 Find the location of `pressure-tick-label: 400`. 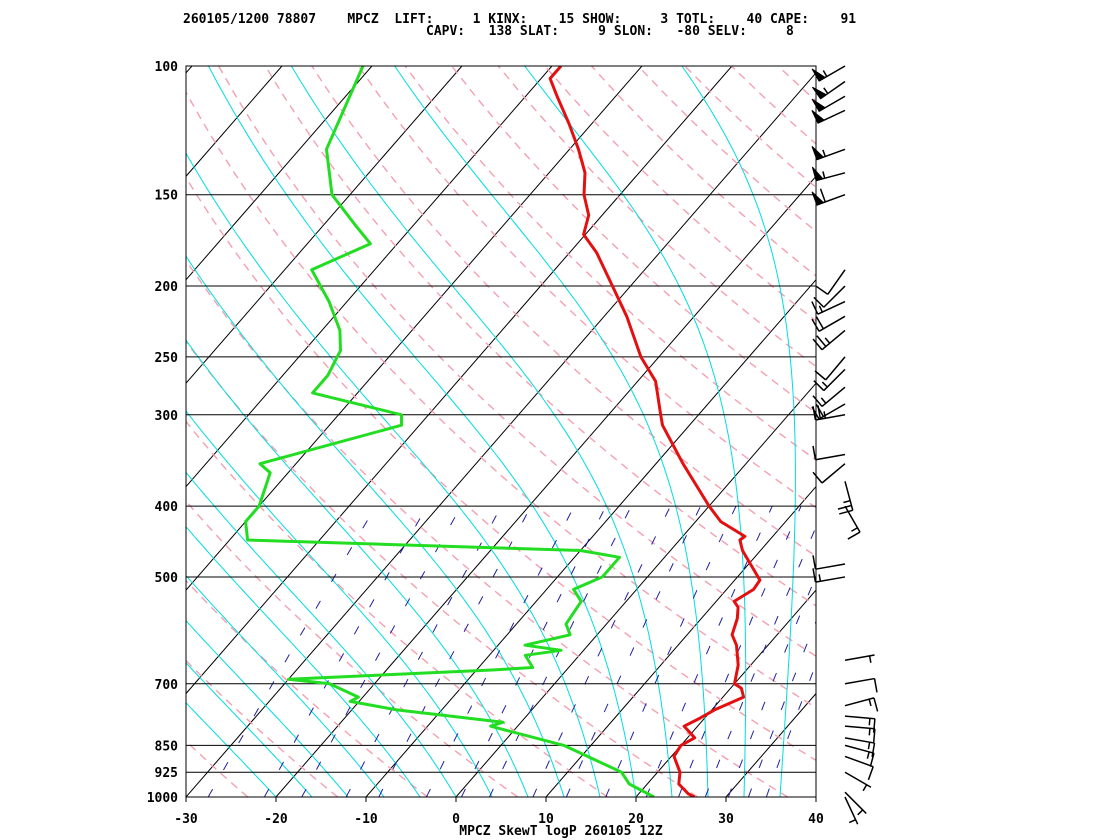

pressure-tick-label: 400 is located at coordinates (167, 507).